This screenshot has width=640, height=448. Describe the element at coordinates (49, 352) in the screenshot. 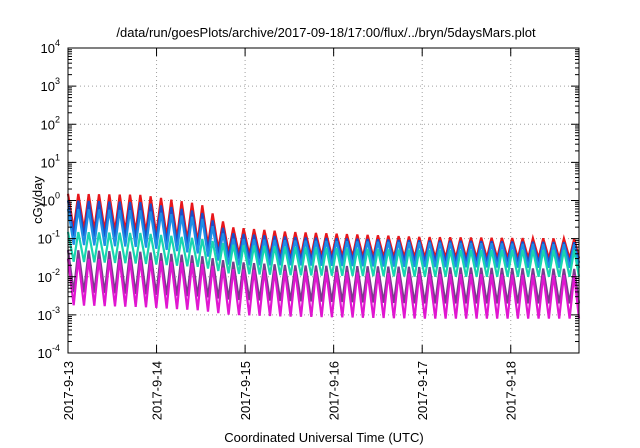

I see `y-tick-label: 10⁻⁴` at that location.